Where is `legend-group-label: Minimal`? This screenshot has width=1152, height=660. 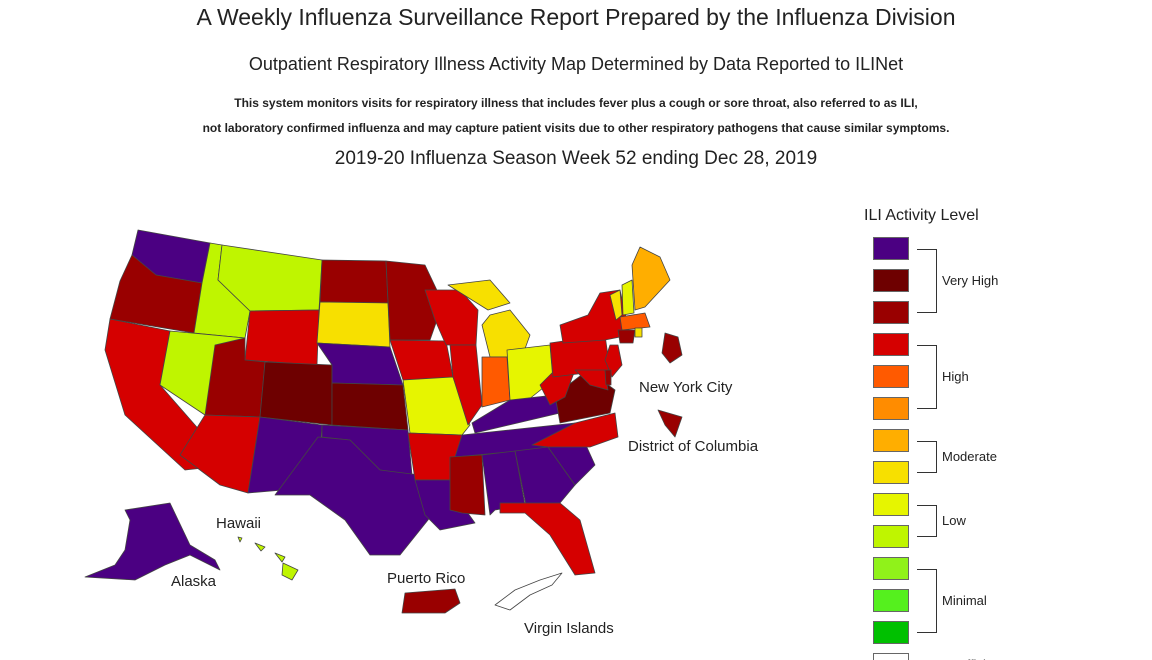
legend-group-label: Minimal is located at coordinates (964, 600).